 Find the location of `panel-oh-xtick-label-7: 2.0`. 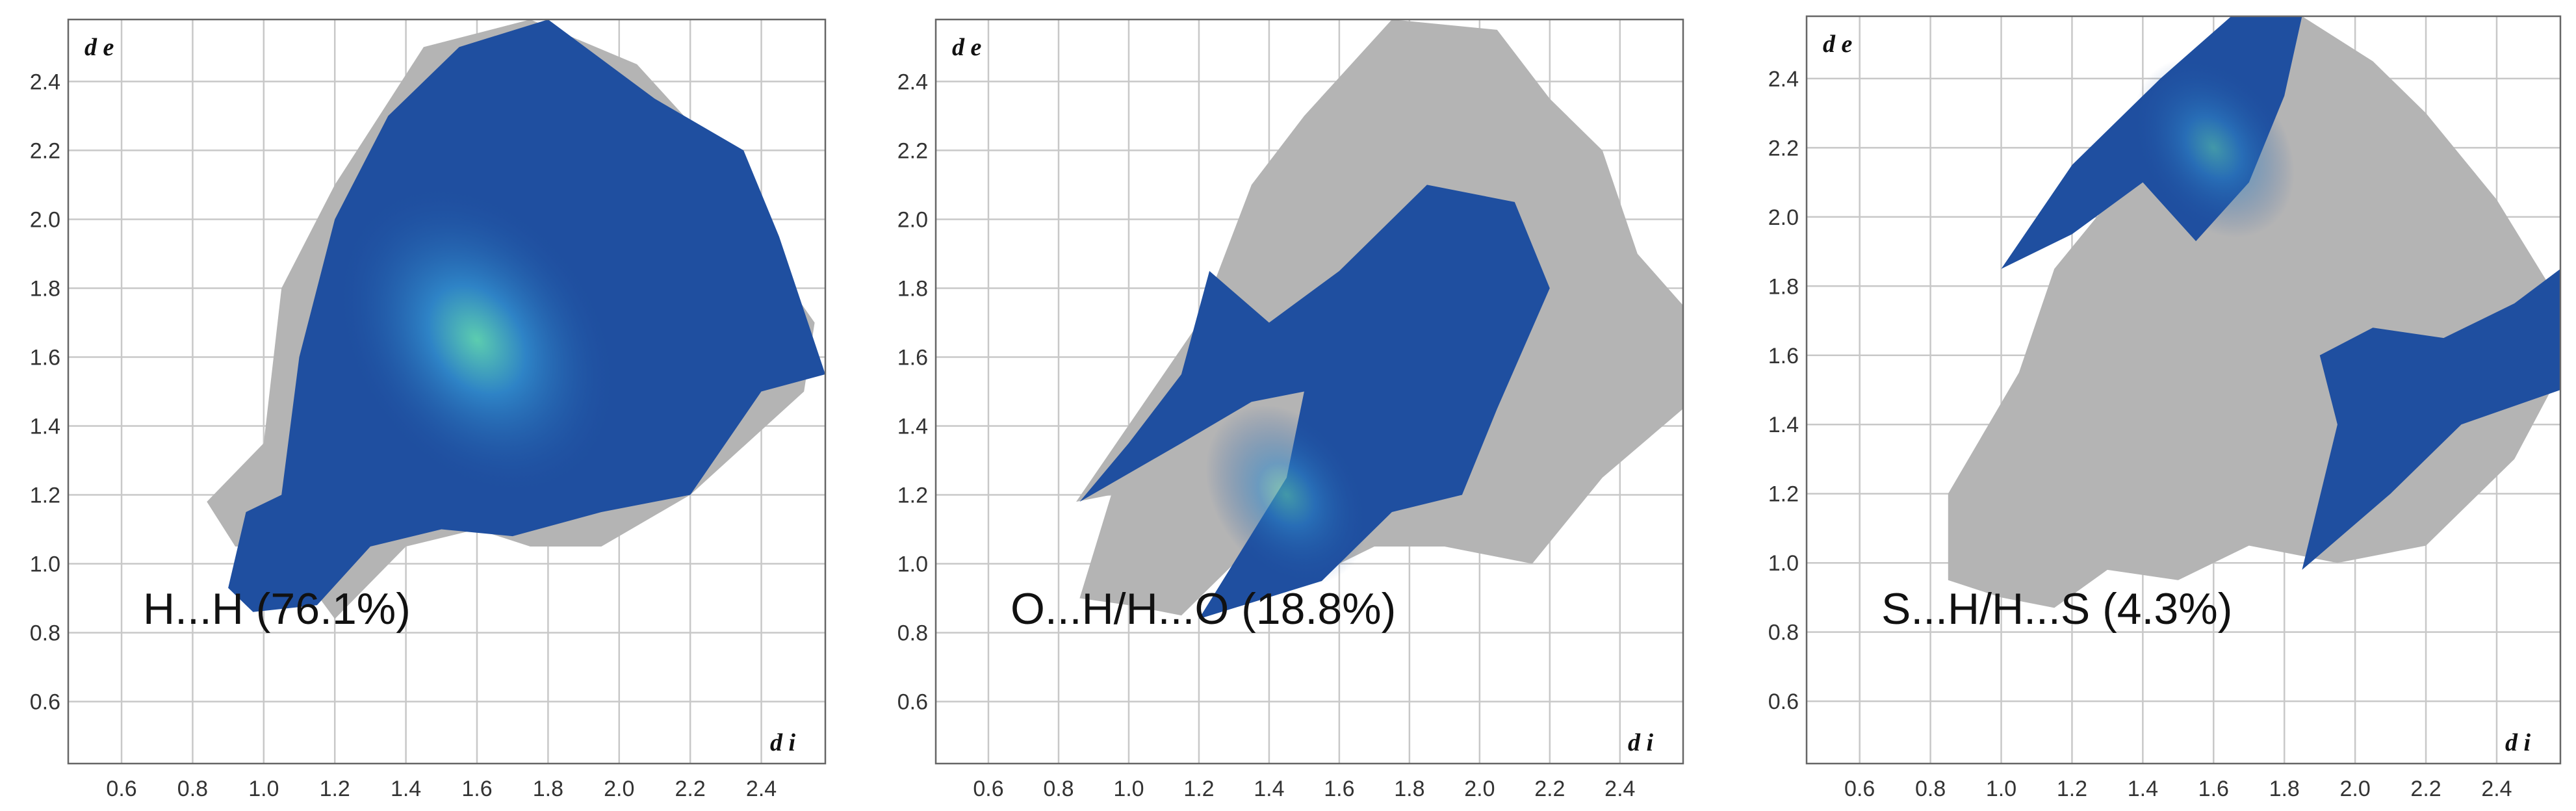

panel-oh-xtick-label-7: 2.0 is located at coordinates (1479, 789).